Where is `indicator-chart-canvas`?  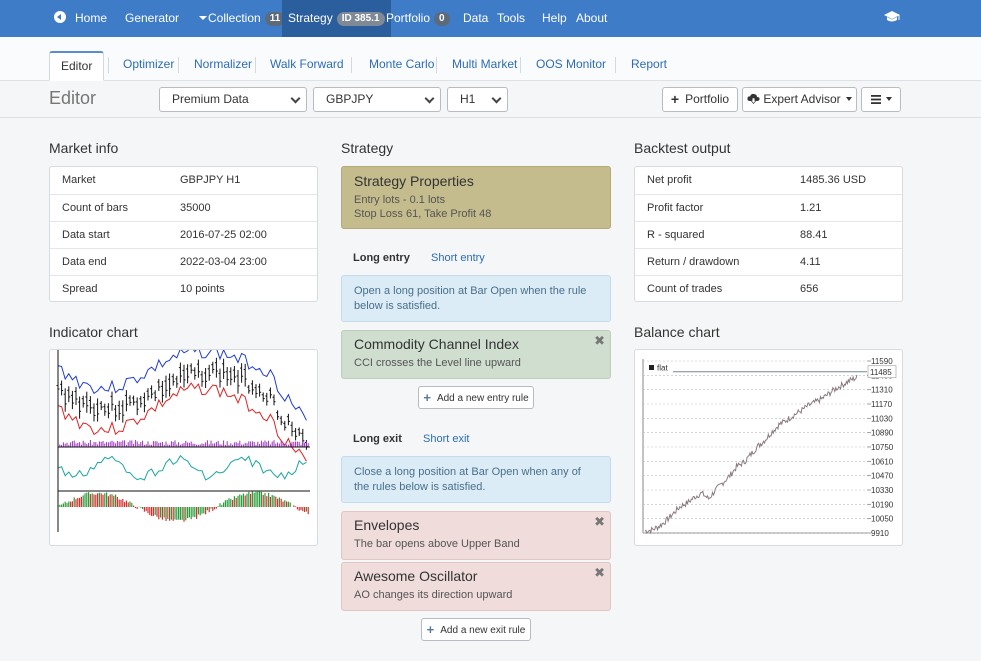 indicator-chart-canvas is located at coordinates (183, 438).